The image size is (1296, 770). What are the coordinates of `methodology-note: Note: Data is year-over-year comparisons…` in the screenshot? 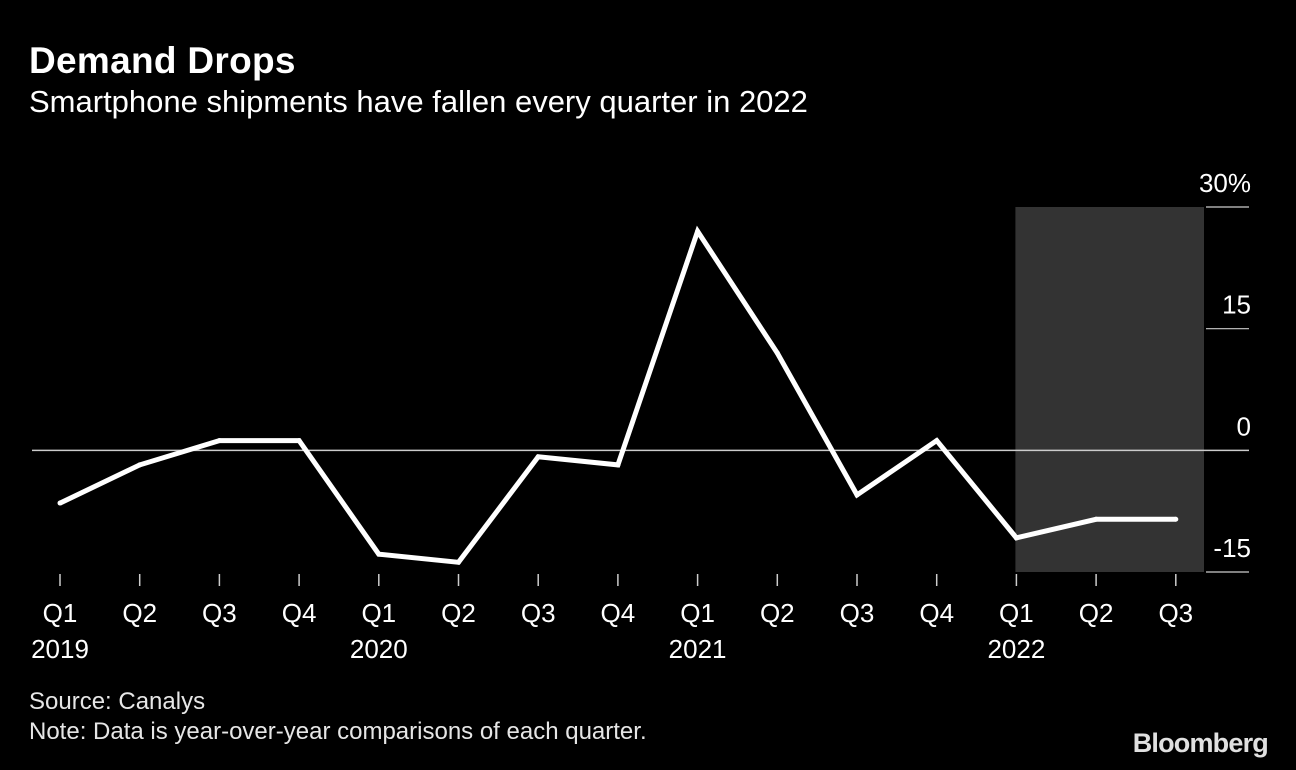 It's located at (338, 731).